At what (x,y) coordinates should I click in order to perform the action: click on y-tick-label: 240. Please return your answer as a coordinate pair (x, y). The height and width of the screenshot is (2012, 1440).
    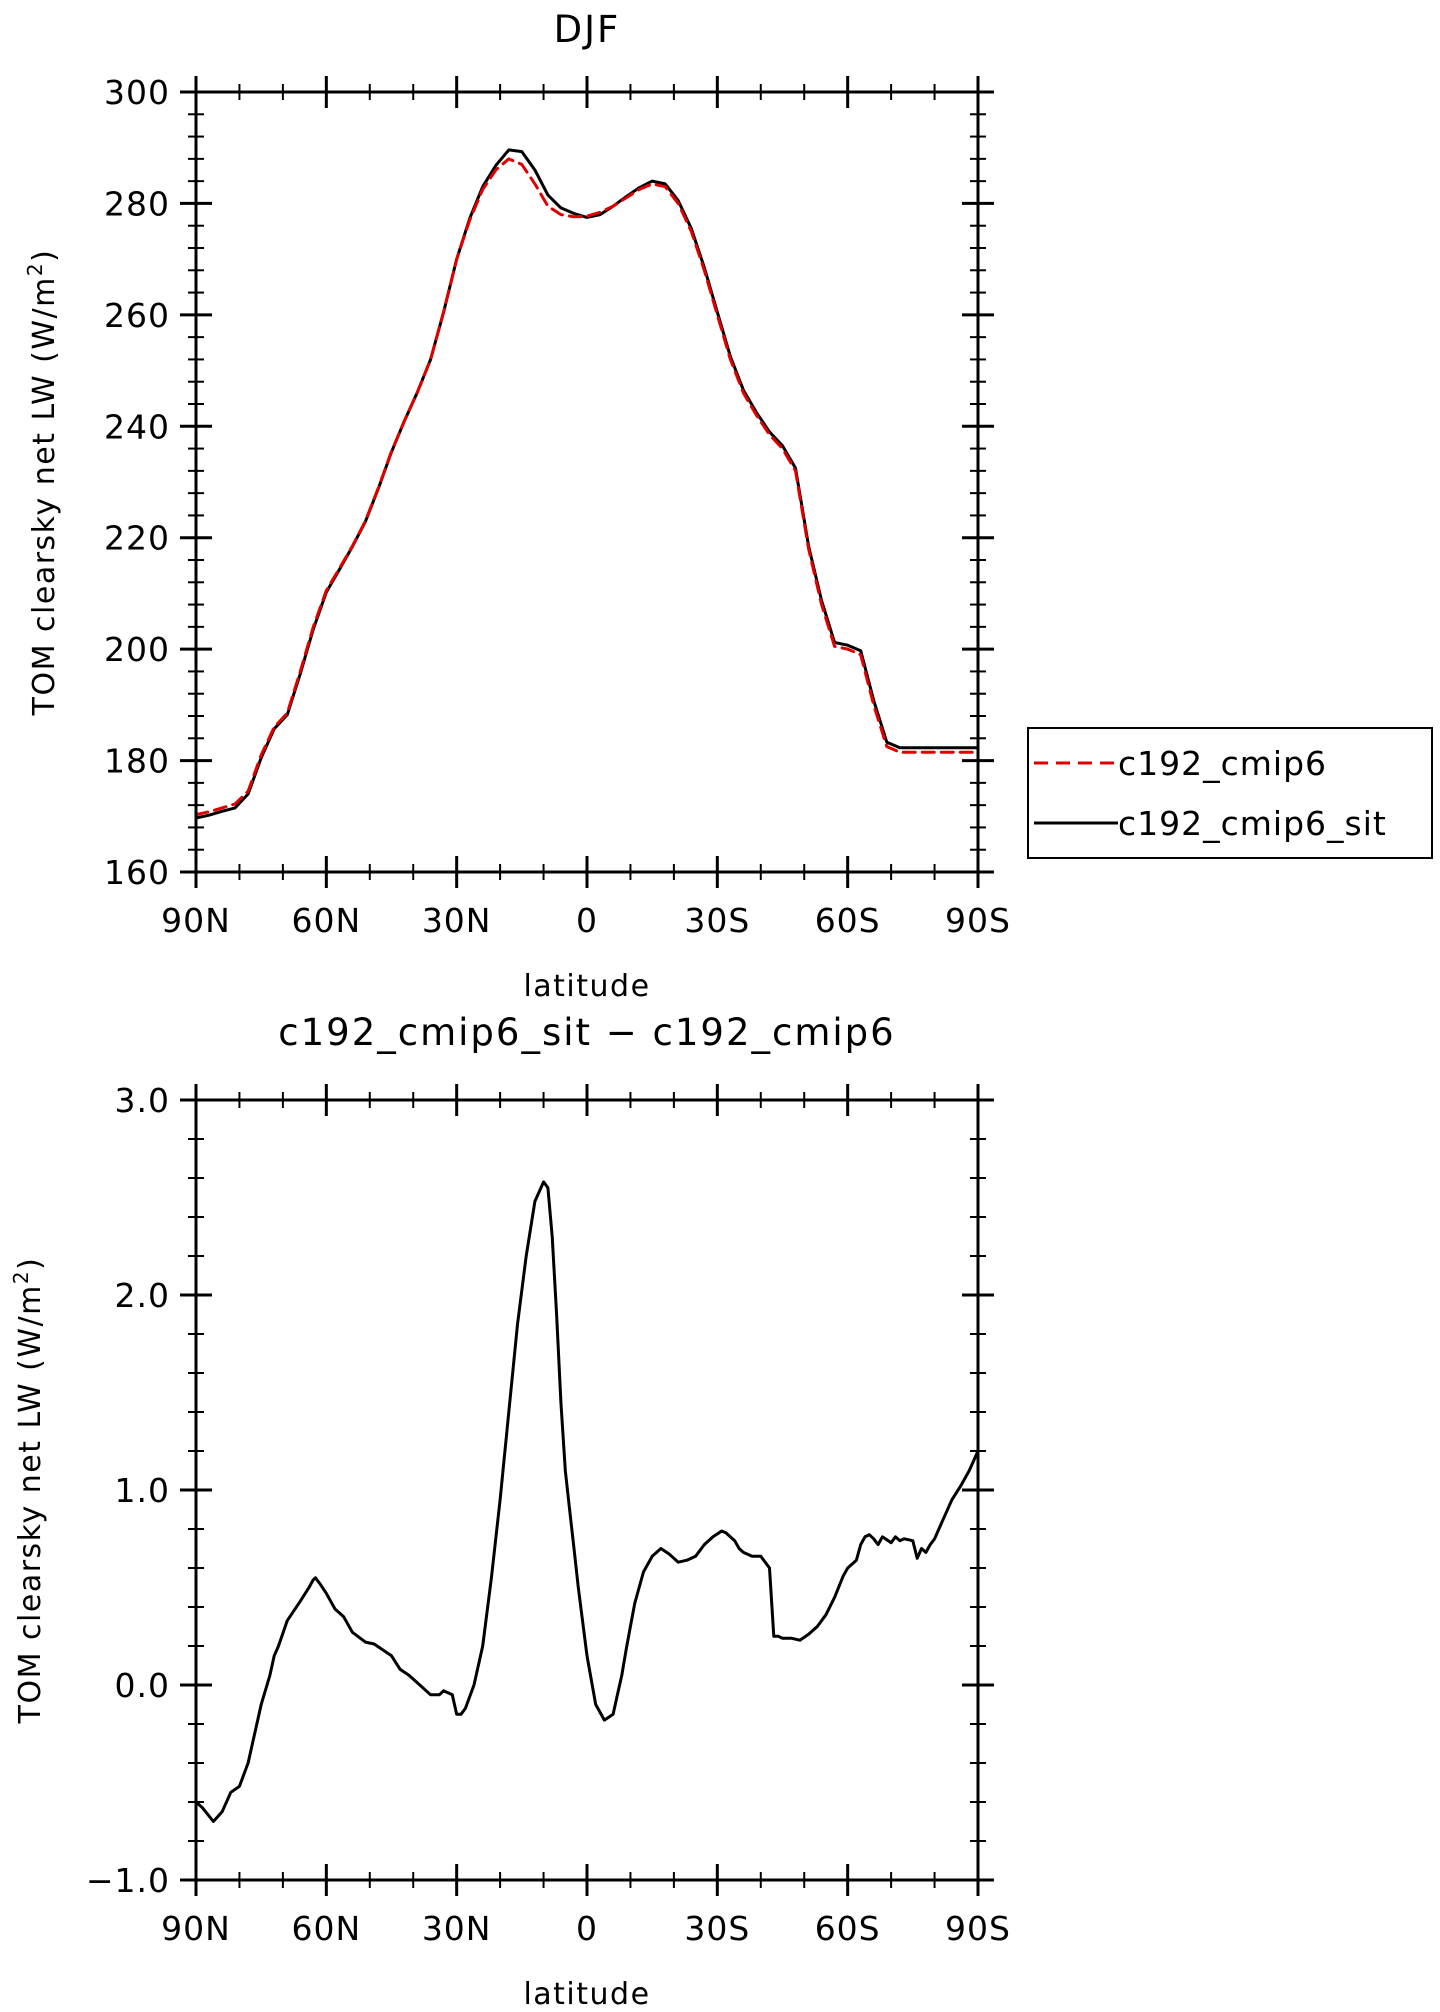
    Looking at the image, I should click on (137, 426).